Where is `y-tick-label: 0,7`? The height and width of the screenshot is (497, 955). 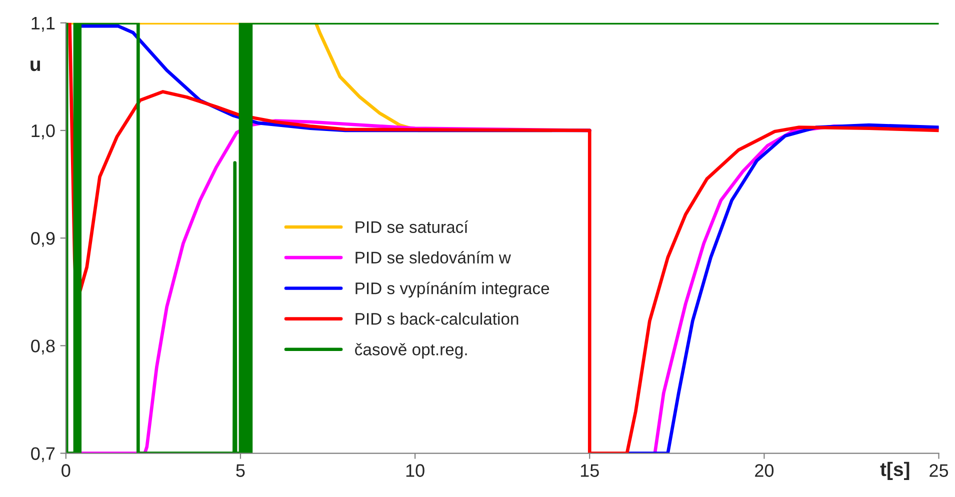
y-tick-label: 0,7 is located at coordinates (43, 454).